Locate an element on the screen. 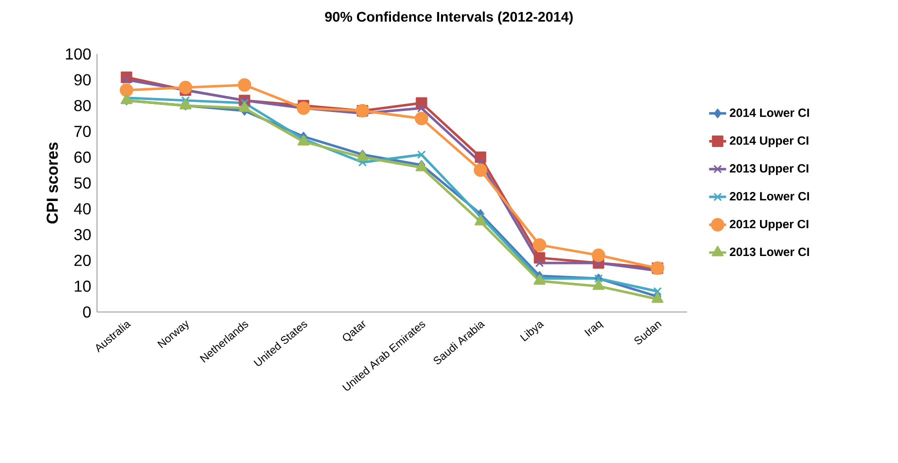  legend-label: 2013 Upper CI is located at coordinates (769, 169).